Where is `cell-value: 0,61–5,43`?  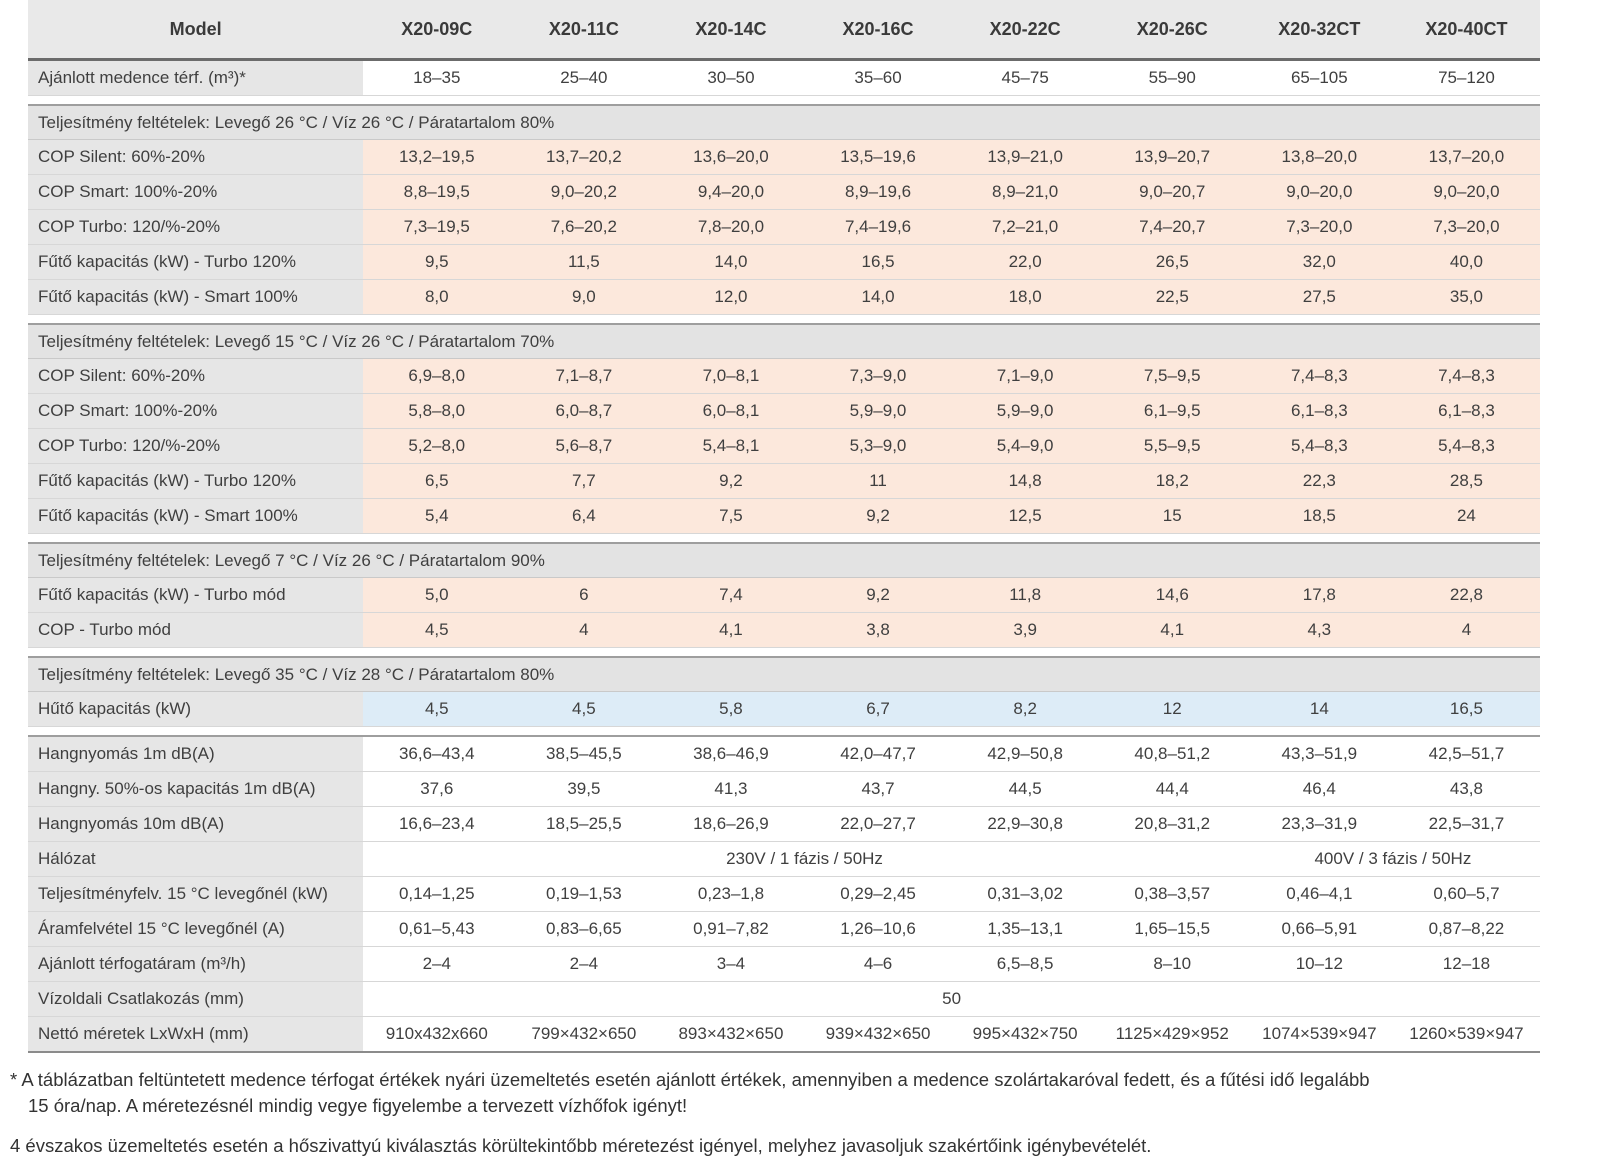
cell-value: 0,61–5,43 is located at coordinates (437, 929).